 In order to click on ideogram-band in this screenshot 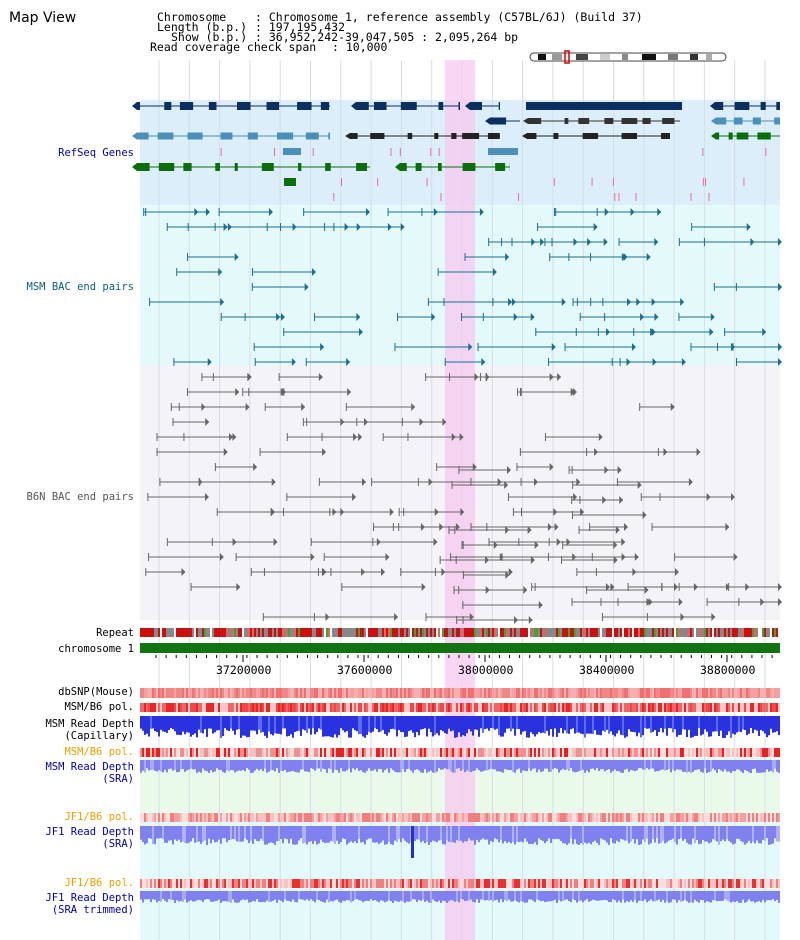, I will do `click(709, 57)`.